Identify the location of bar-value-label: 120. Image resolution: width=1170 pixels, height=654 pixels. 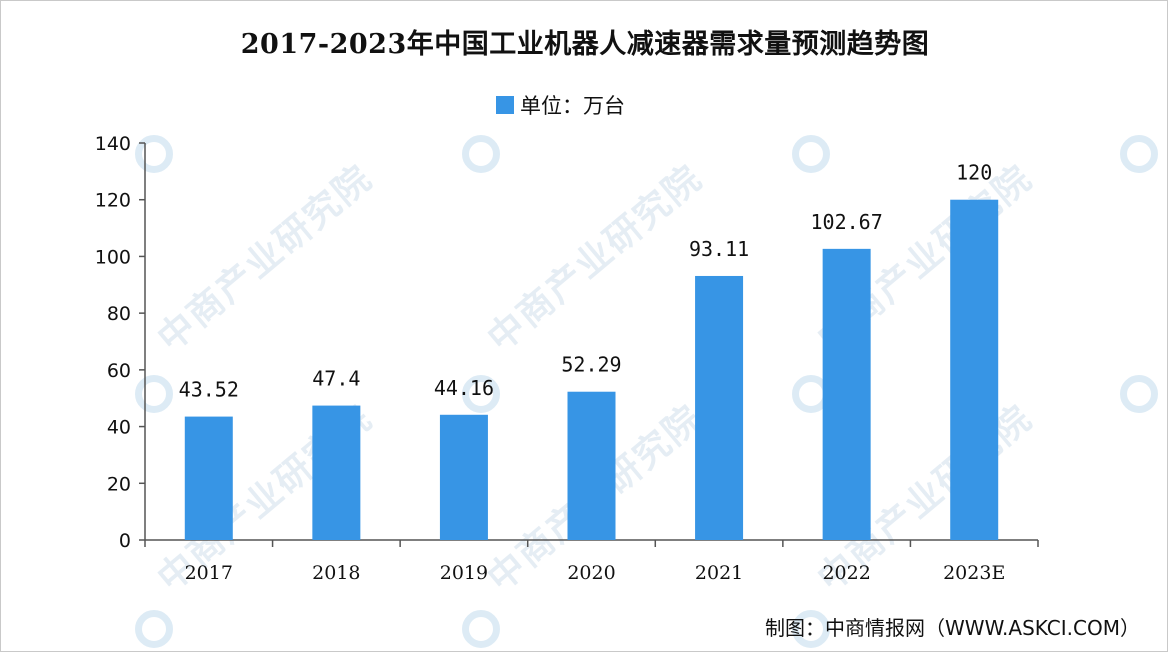
(974, 173).